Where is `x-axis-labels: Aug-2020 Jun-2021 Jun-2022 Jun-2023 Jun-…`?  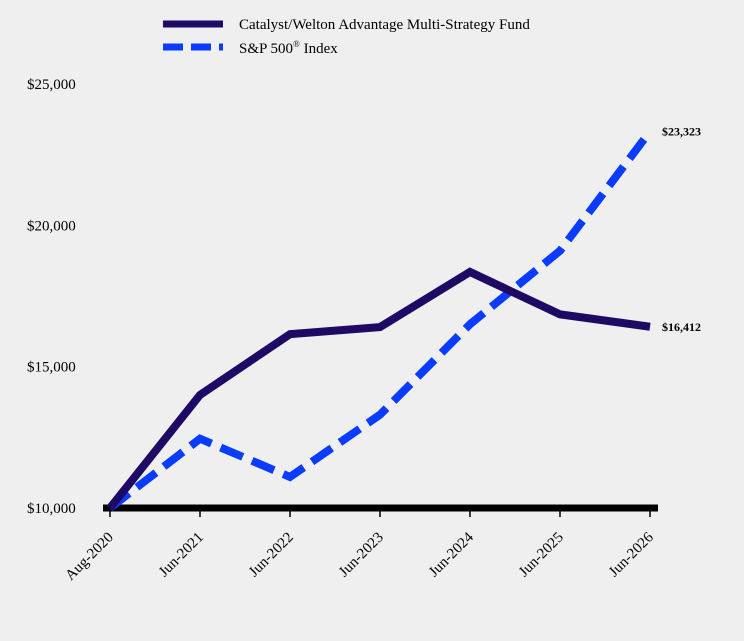 x-axis-labels: Aug-2020 Jun-2021 Jun-2022 Jun-2023 Jun-… is located at coordinates (360, 556).